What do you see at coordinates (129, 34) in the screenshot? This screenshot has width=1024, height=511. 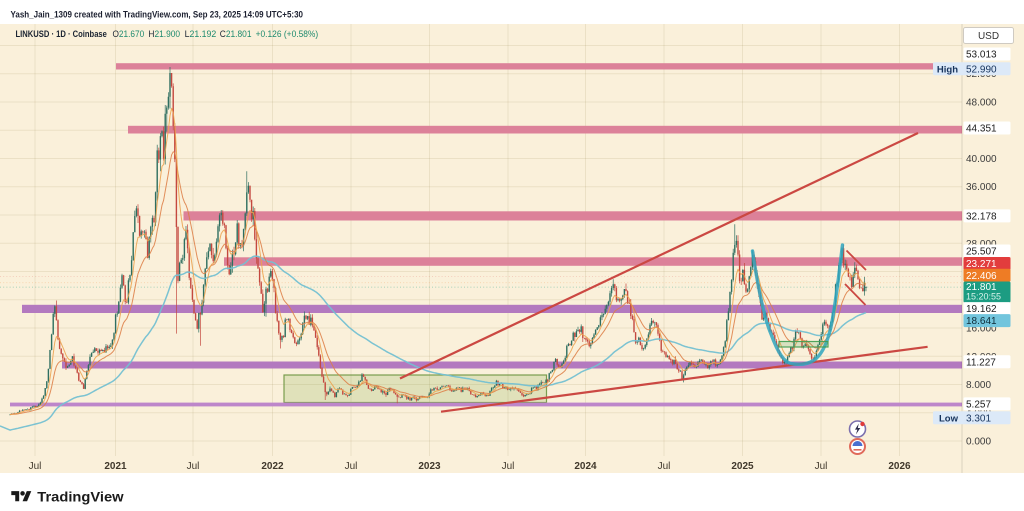 I see `svg-text: O21.670` at bounding box center [129, 34].